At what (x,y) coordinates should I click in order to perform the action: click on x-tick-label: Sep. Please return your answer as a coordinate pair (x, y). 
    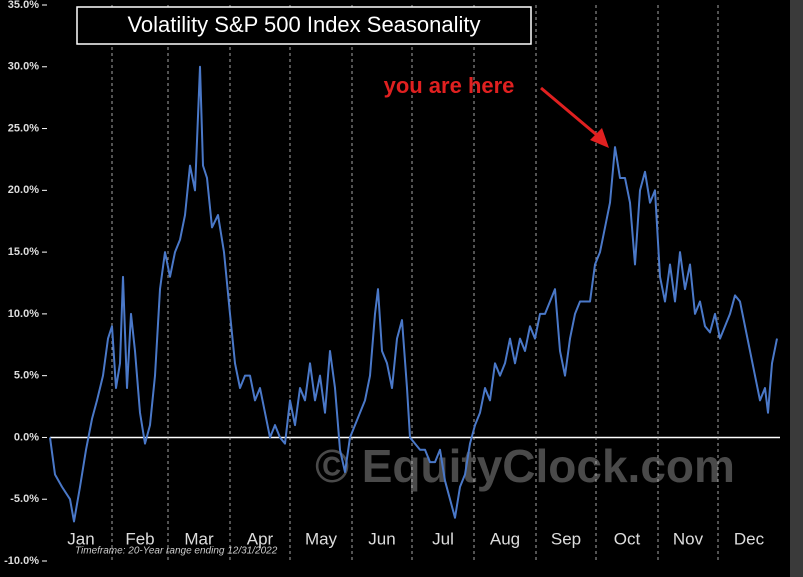
    Looking at the image, I should click on (566, 538).